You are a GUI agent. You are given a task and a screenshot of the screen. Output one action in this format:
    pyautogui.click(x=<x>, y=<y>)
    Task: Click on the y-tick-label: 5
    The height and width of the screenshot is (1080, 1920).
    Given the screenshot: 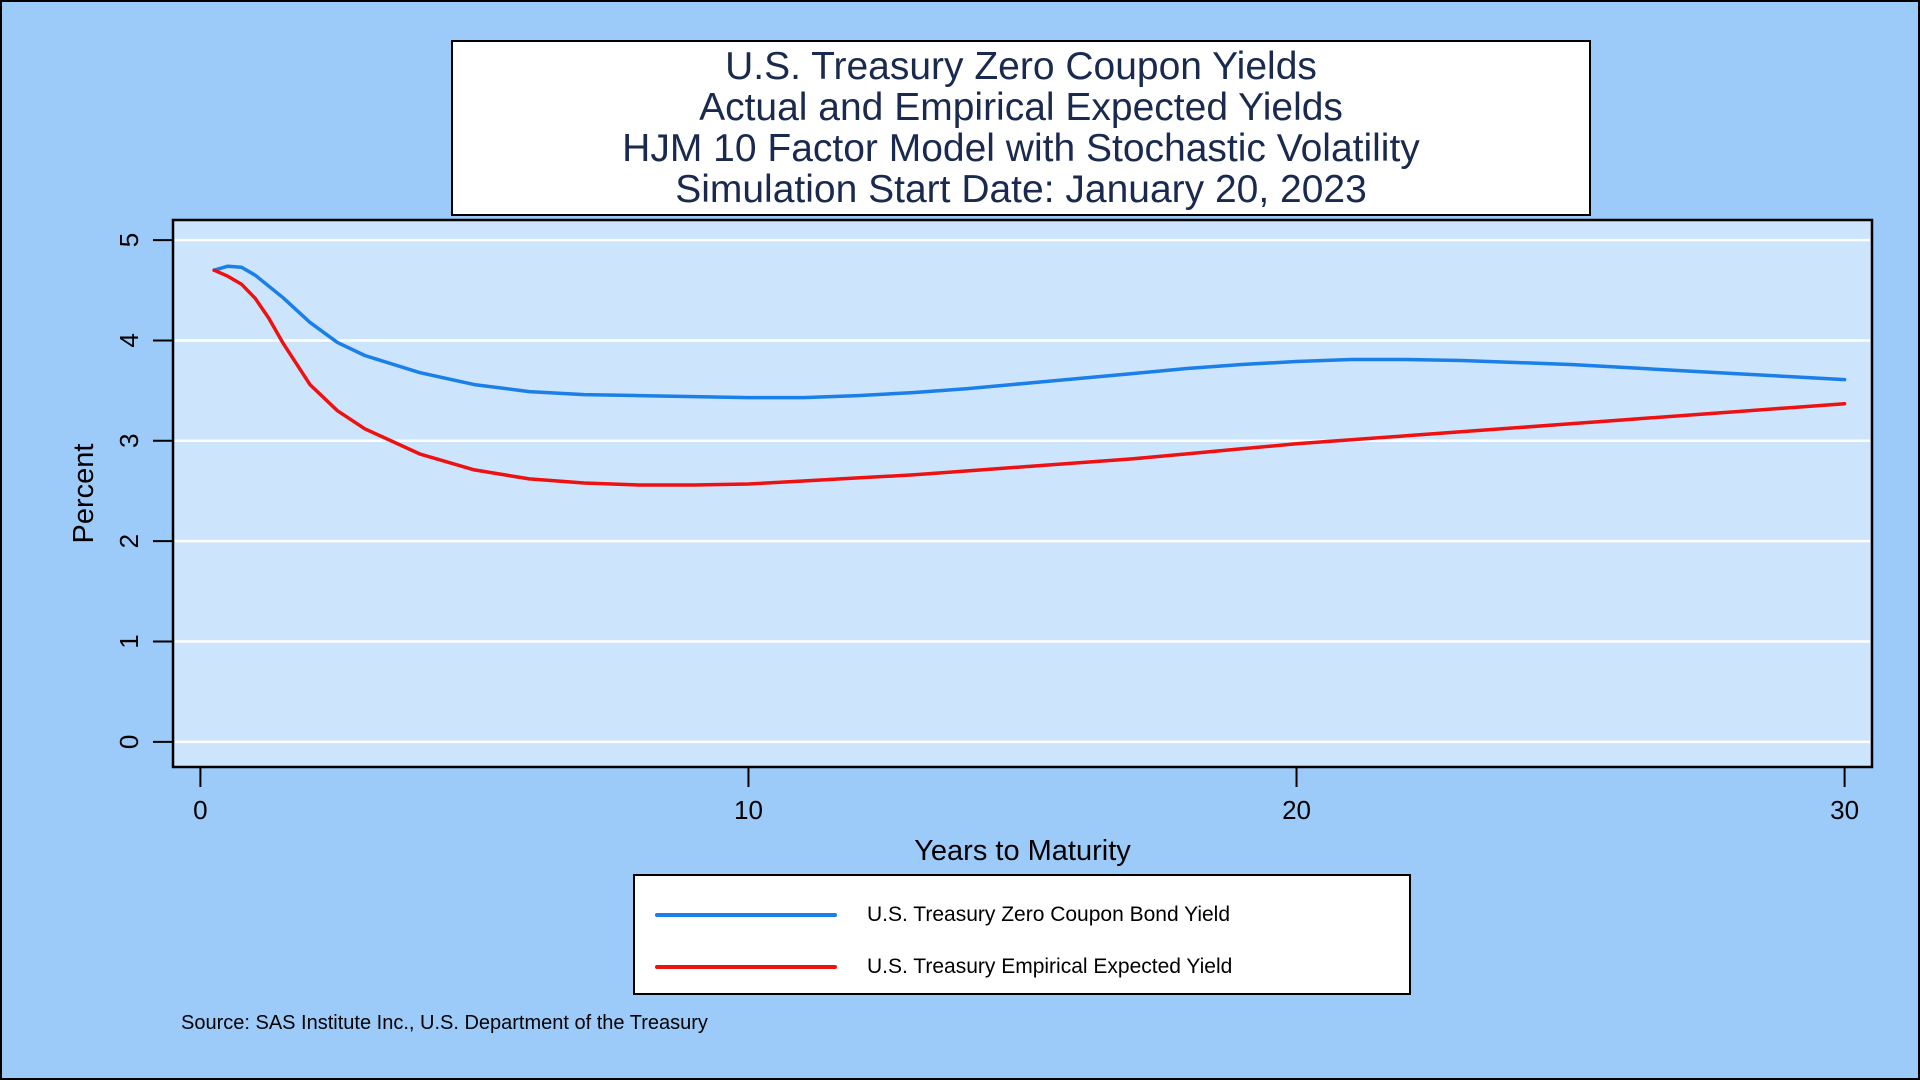 What is the action you would take?
    pyautogui.click(x=129, y=240)
    